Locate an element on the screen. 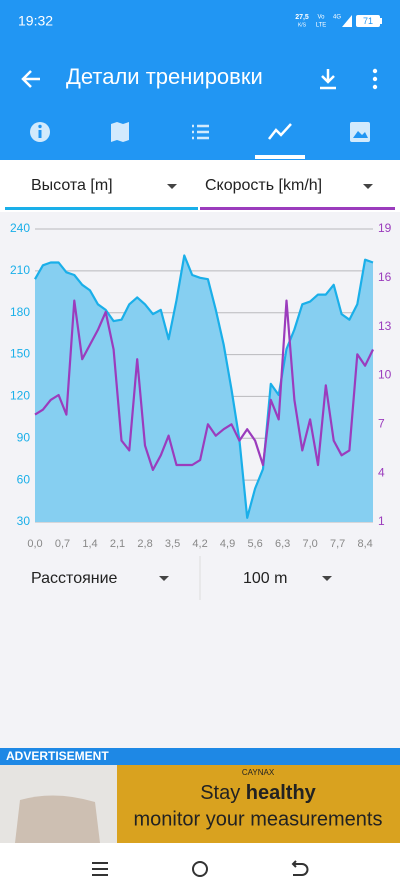  y2-tick-label: 16 is located at coordinates (385, 277).